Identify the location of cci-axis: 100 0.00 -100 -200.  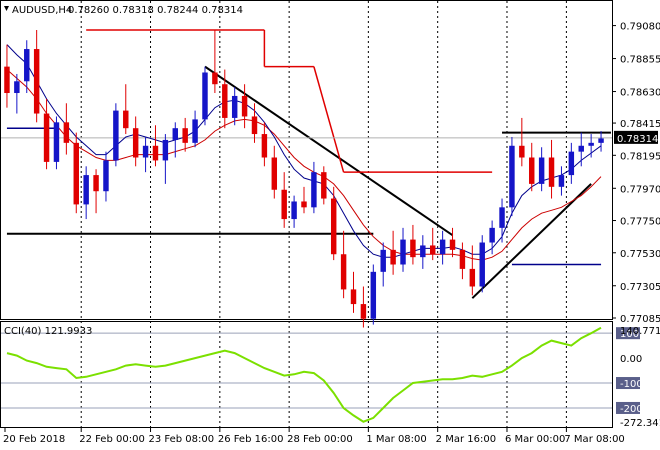
(629, 371).